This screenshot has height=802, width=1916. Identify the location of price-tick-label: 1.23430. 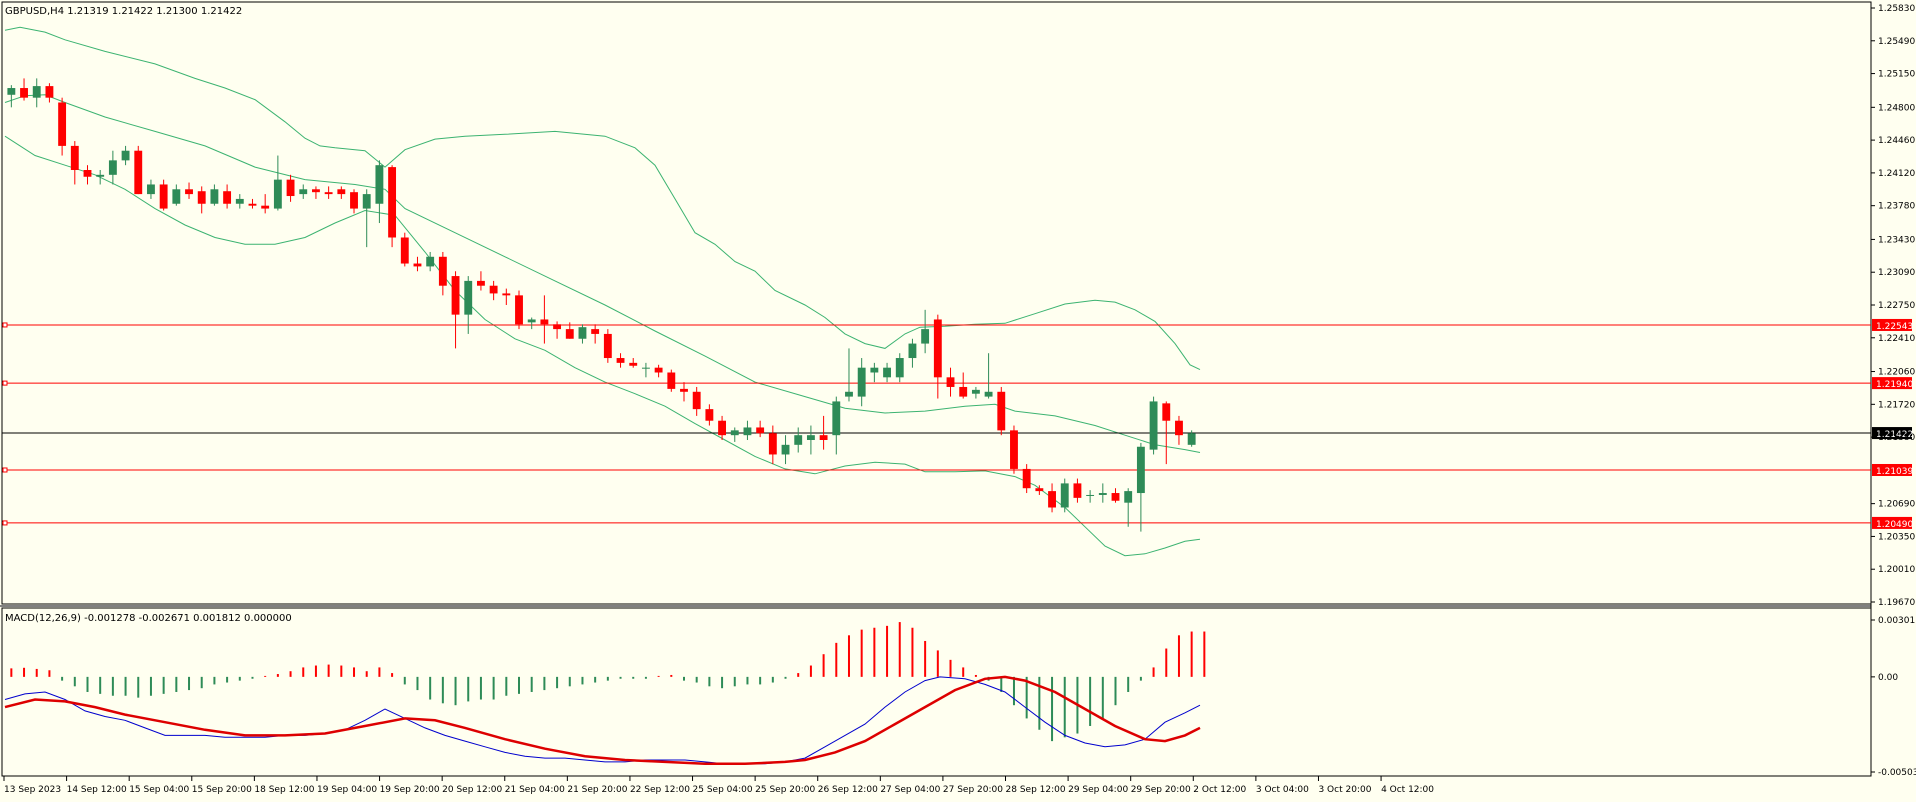
(1896, 240).